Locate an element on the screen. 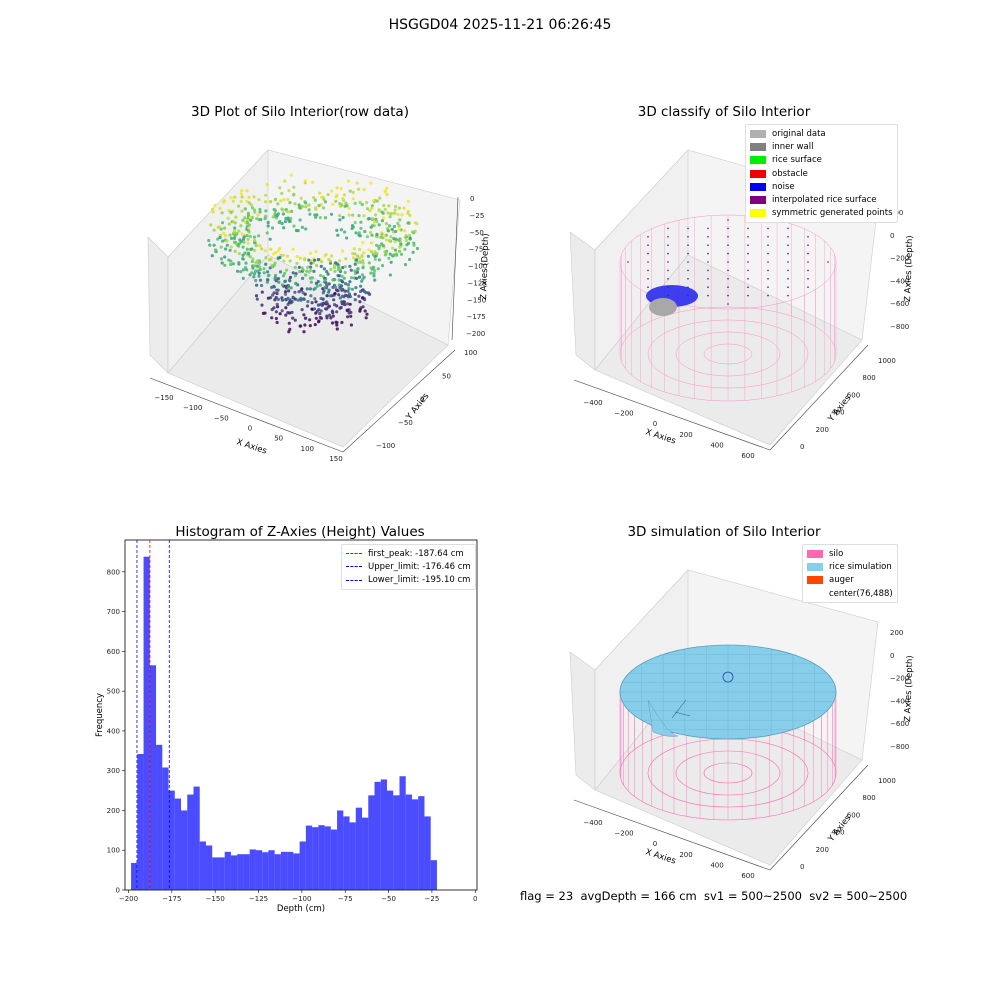  raw-plot-title: 3D Plot of Silo Interior(row data) is located at coordinates (300, 112).